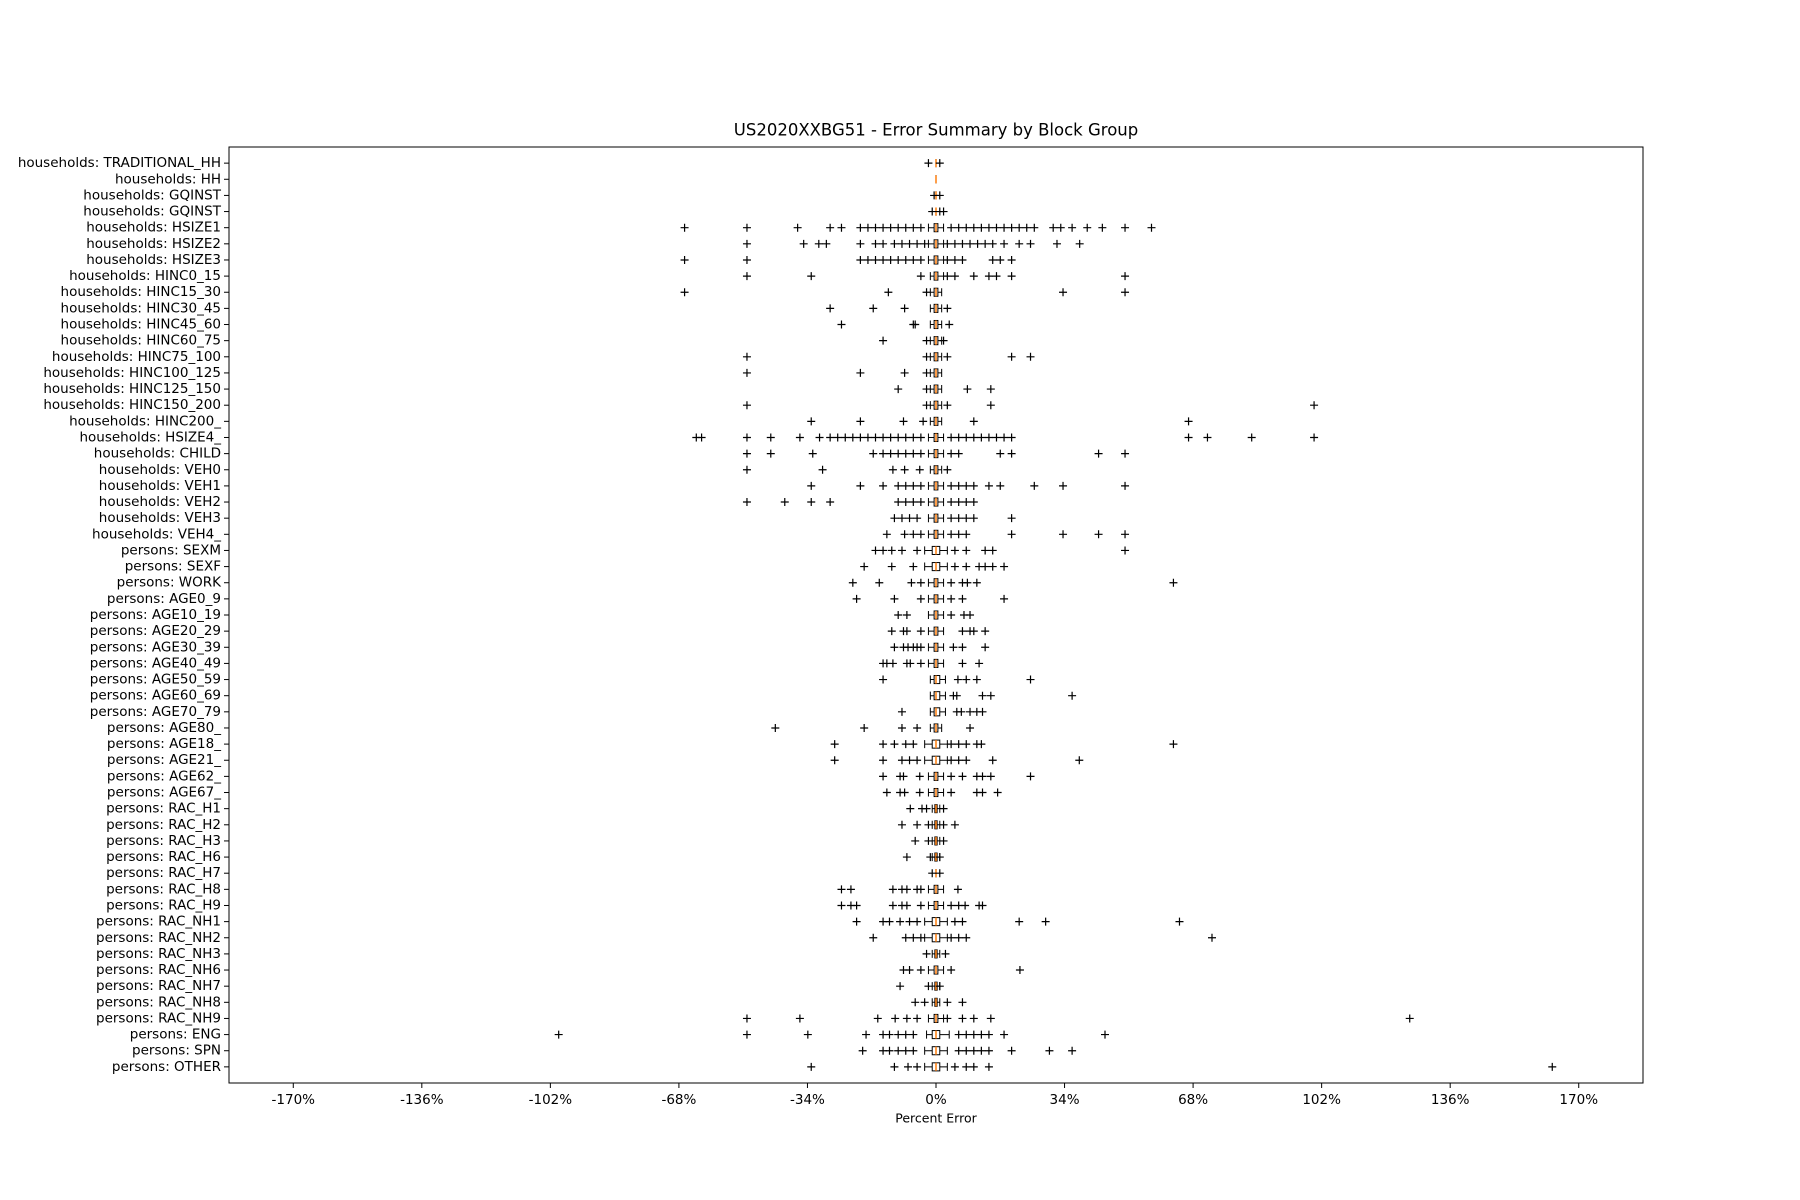  What do you see at coordinates (164, 793) in the screenshot?
I see `y-tick-label: persons: AGE67_` at bounding box center [164, 793].